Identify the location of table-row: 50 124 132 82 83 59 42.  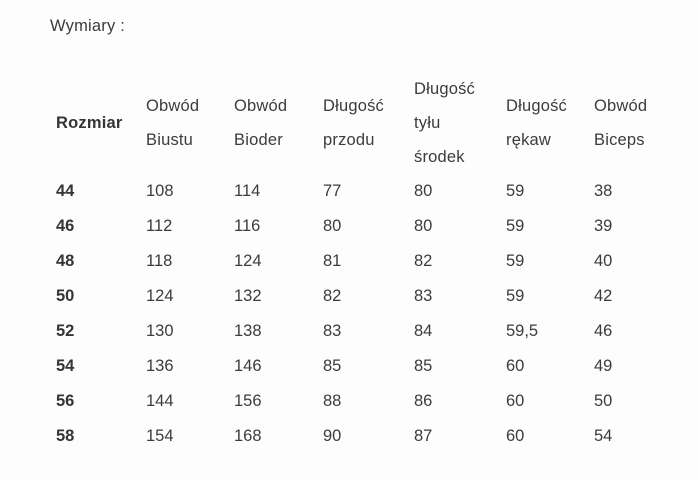
(365, 296).